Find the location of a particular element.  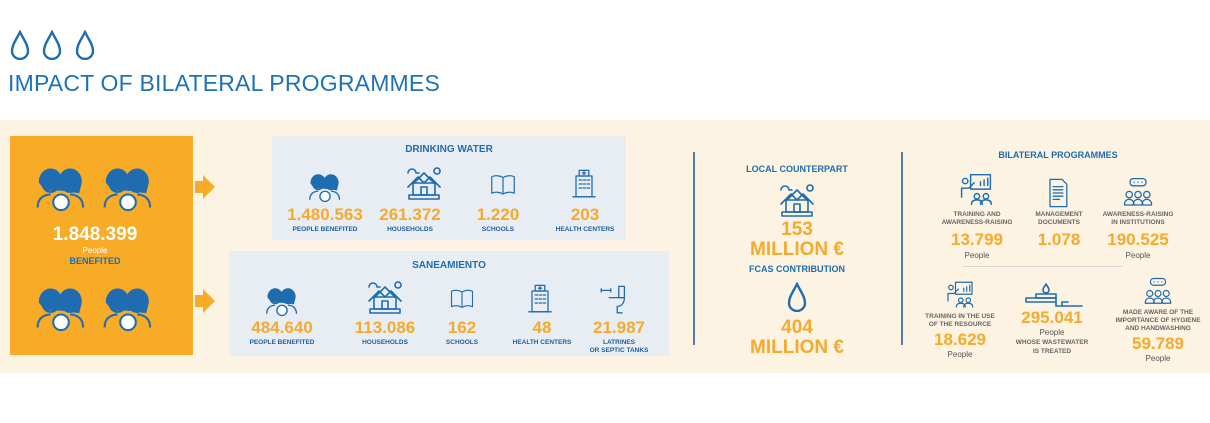

local-counterpart-value: 153 is located at coordinates (797, 229).